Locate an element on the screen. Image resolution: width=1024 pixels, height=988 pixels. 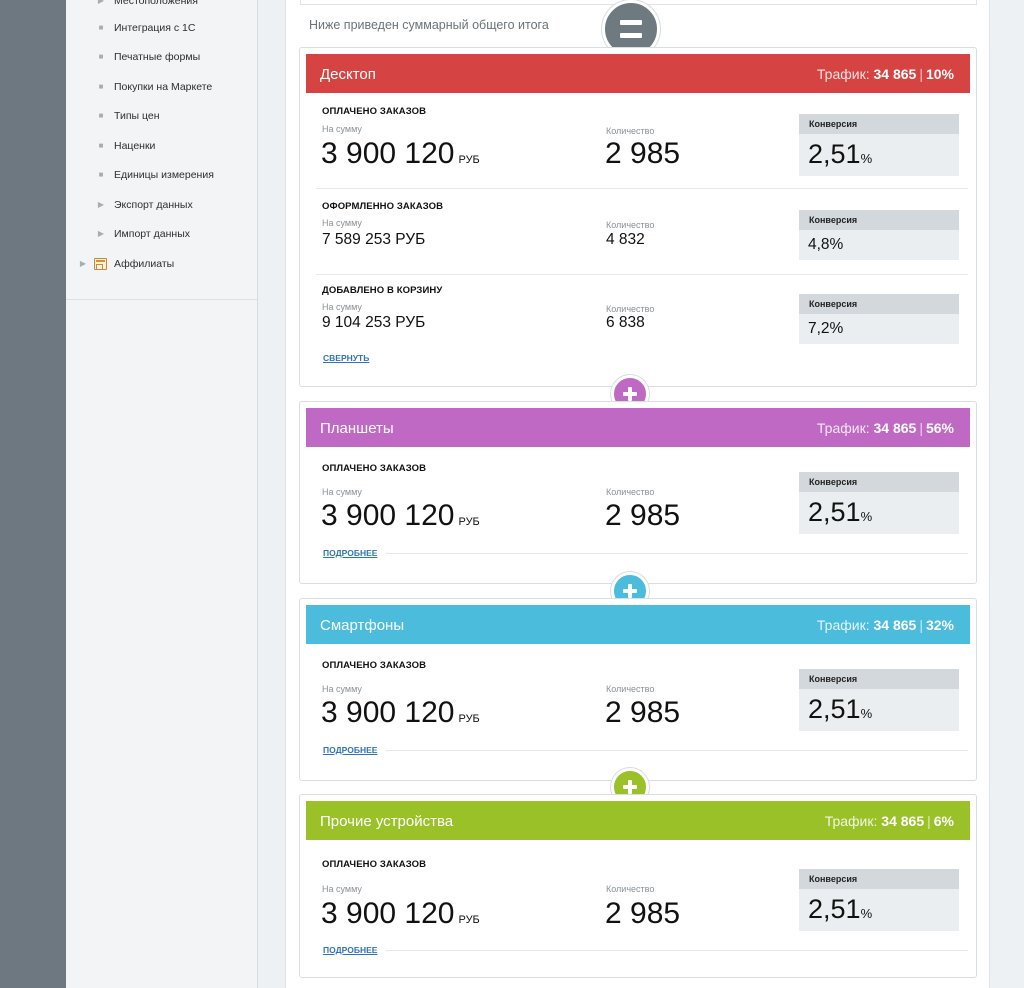
card-header: Планшеты Трафик: 34 865 | 56% is located at coordinates (638, 427).